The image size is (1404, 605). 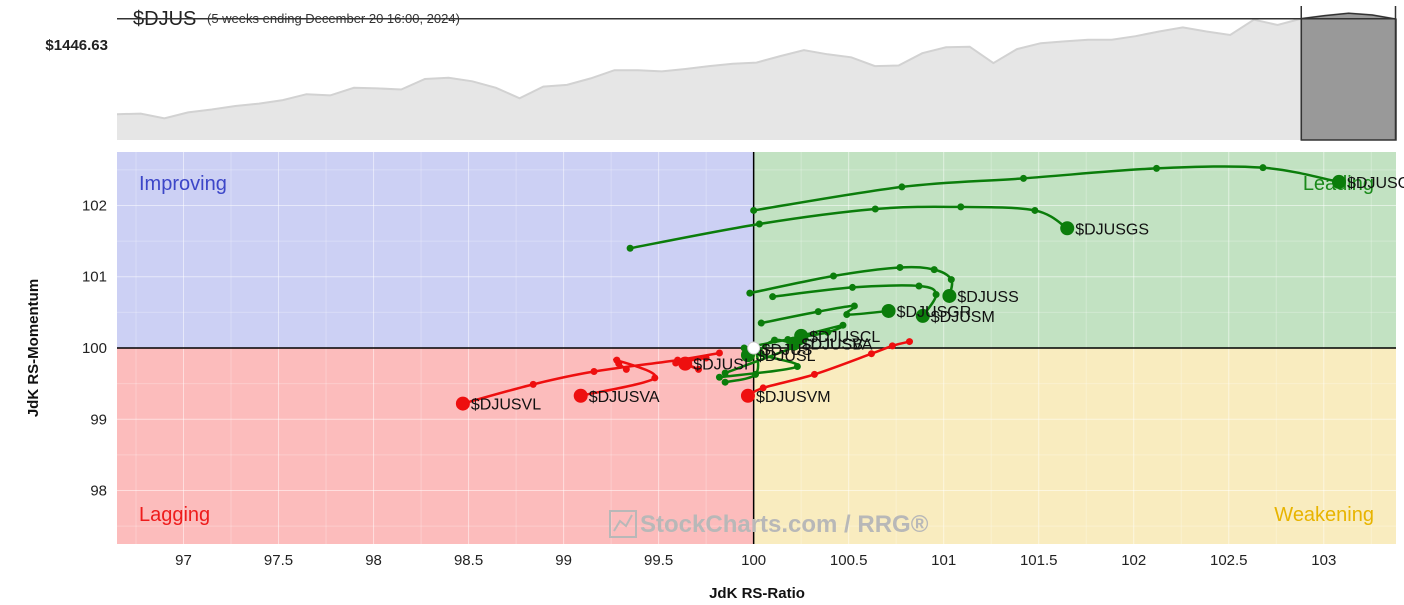 What do you see at coordinates (1039, 560) in the screenshot?
I see `x-tick-label: 101.5` at bounding box center [1039, 560].